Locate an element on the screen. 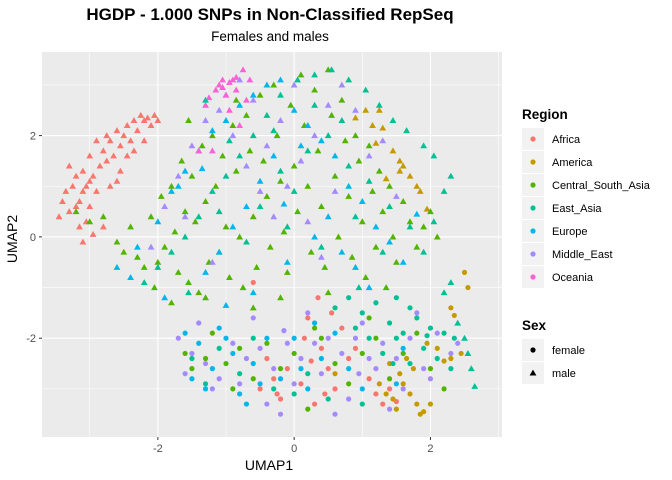 Image resolution: width=672 pixels, height=480 pixels. legend-key-america is located at coordinates (533, 162).